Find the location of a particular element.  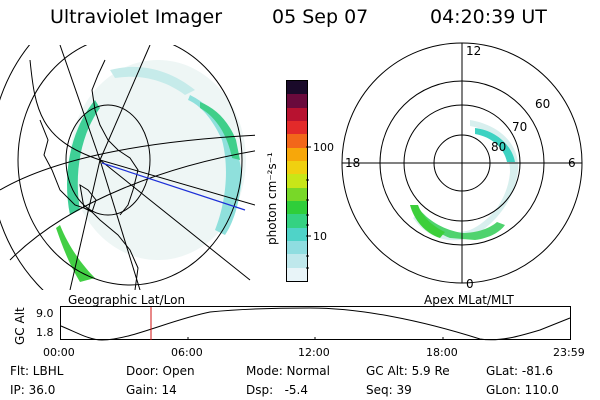

time-label: 04:20:39 UT is located at coordinates (488, 17).